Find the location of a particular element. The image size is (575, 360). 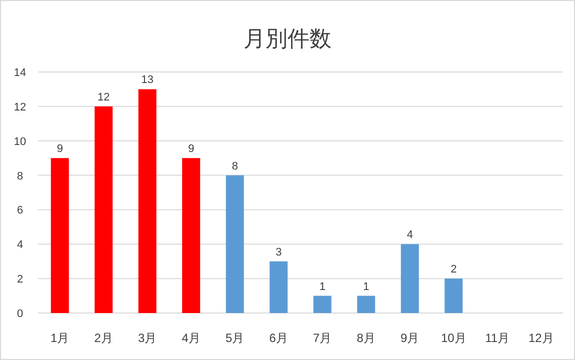

y-tick-label: 14 is located at coordinates (20, 73).